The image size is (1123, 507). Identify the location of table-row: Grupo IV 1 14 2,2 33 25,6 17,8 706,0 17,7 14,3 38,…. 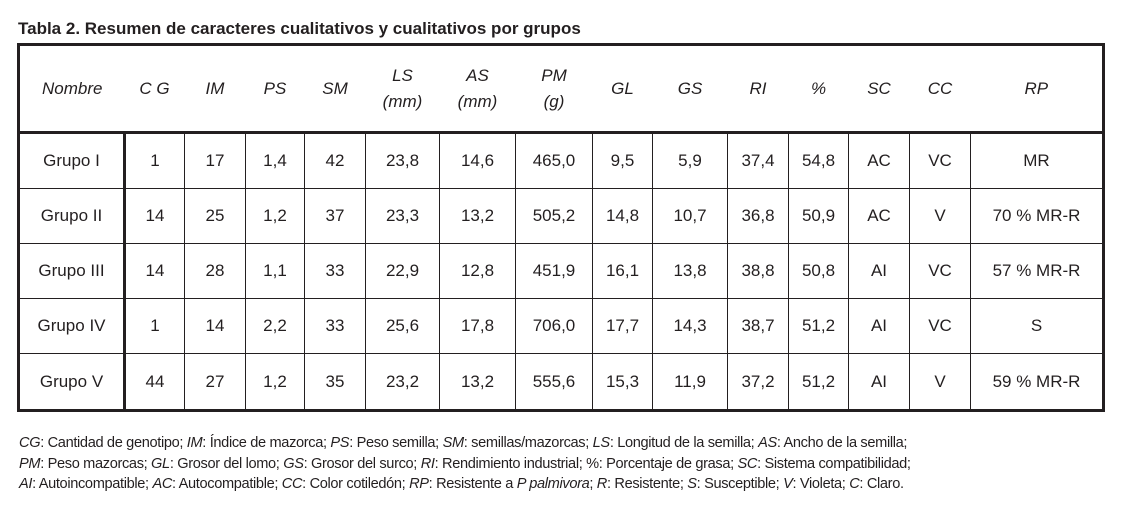
(561, 326).